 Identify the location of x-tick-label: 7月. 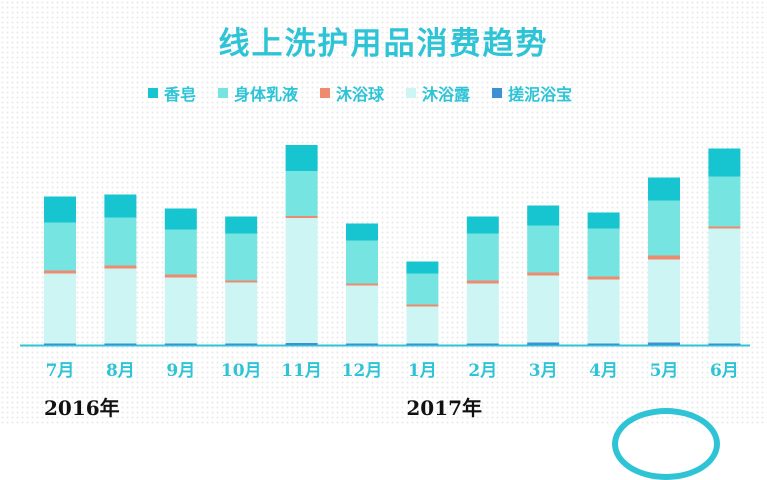
(60, 371).